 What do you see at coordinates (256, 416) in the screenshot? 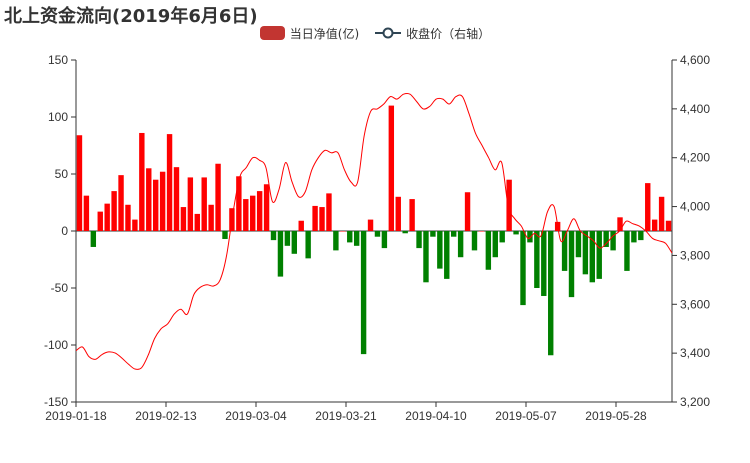
I see `x-tick-label: 2019-03-04` at bounding box center [256, 416].